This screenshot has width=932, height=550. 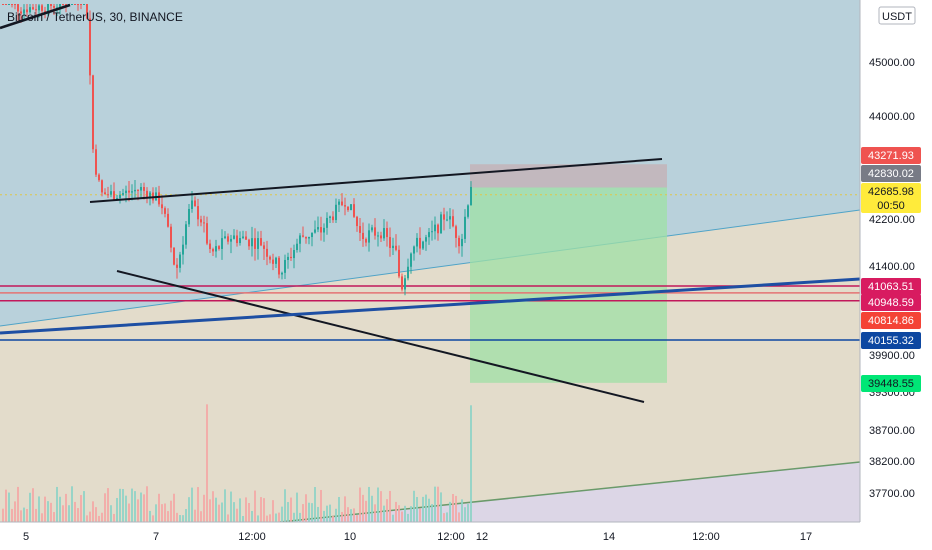 I want to click on price-axis, so click(x=896, y=261).